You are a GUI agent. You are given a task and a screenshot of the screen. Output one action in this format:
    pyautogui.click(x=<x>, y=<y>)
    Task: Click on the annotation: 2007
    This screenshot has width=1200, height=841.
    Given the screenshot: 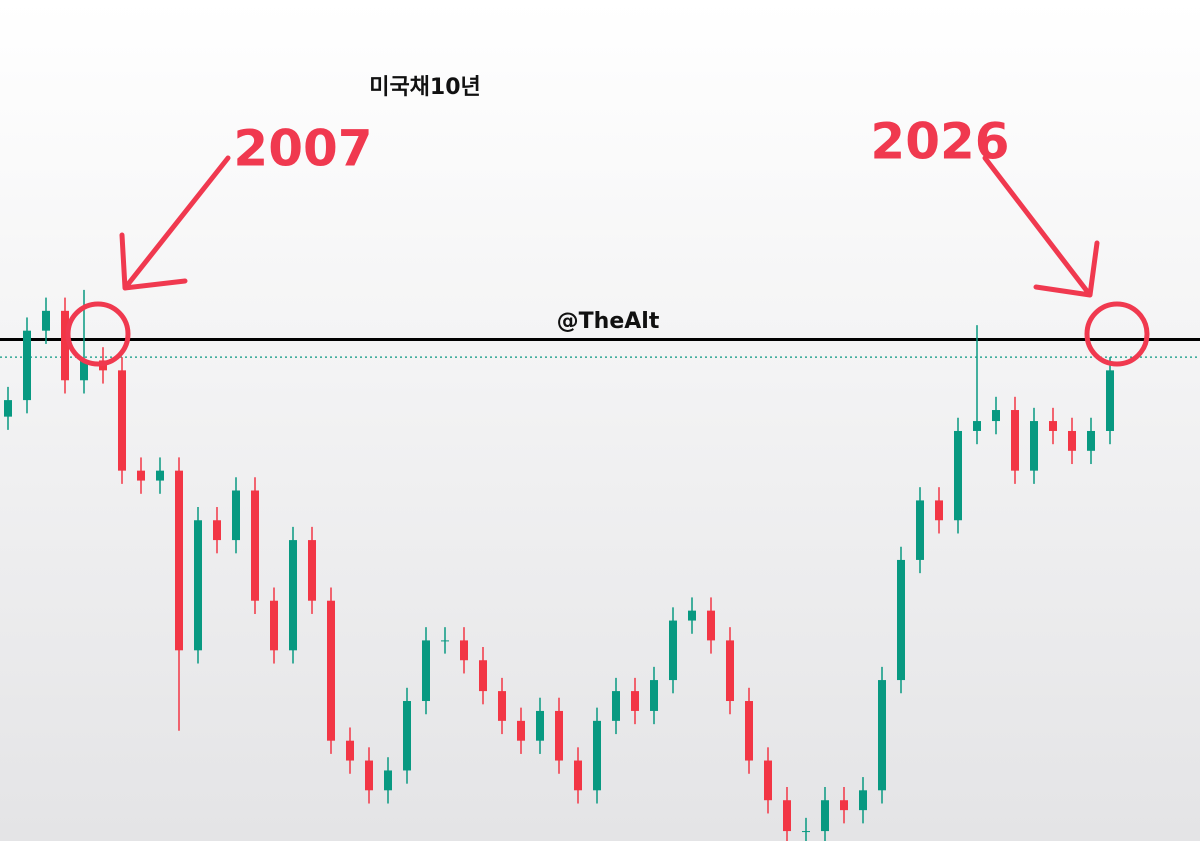 What is the action you would take?
    pyautogui.click(x=302, y=149)
    